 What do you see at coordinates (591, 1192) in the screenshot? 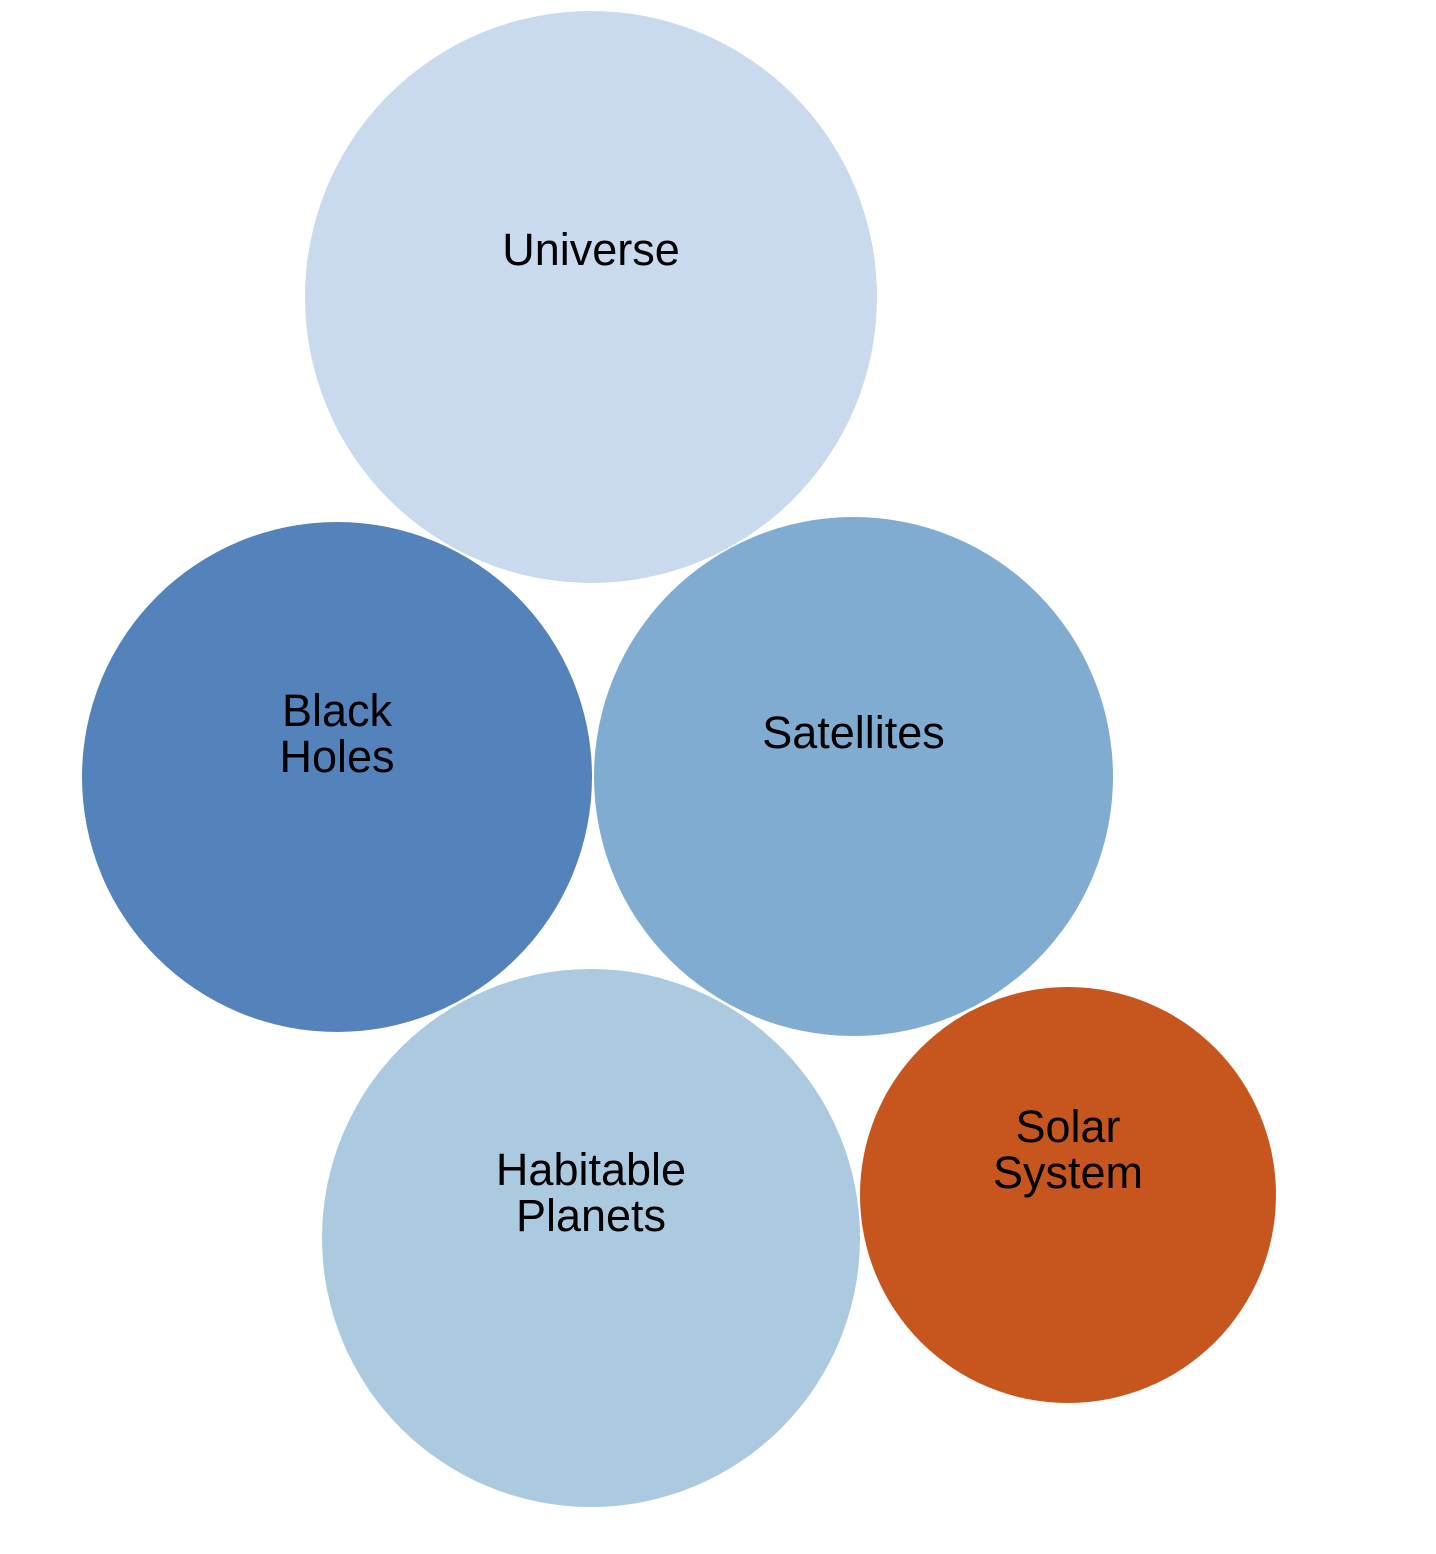
I see `bubble-label-habitable-planets: Habitable Planets` at bounding box center [591, 1192].